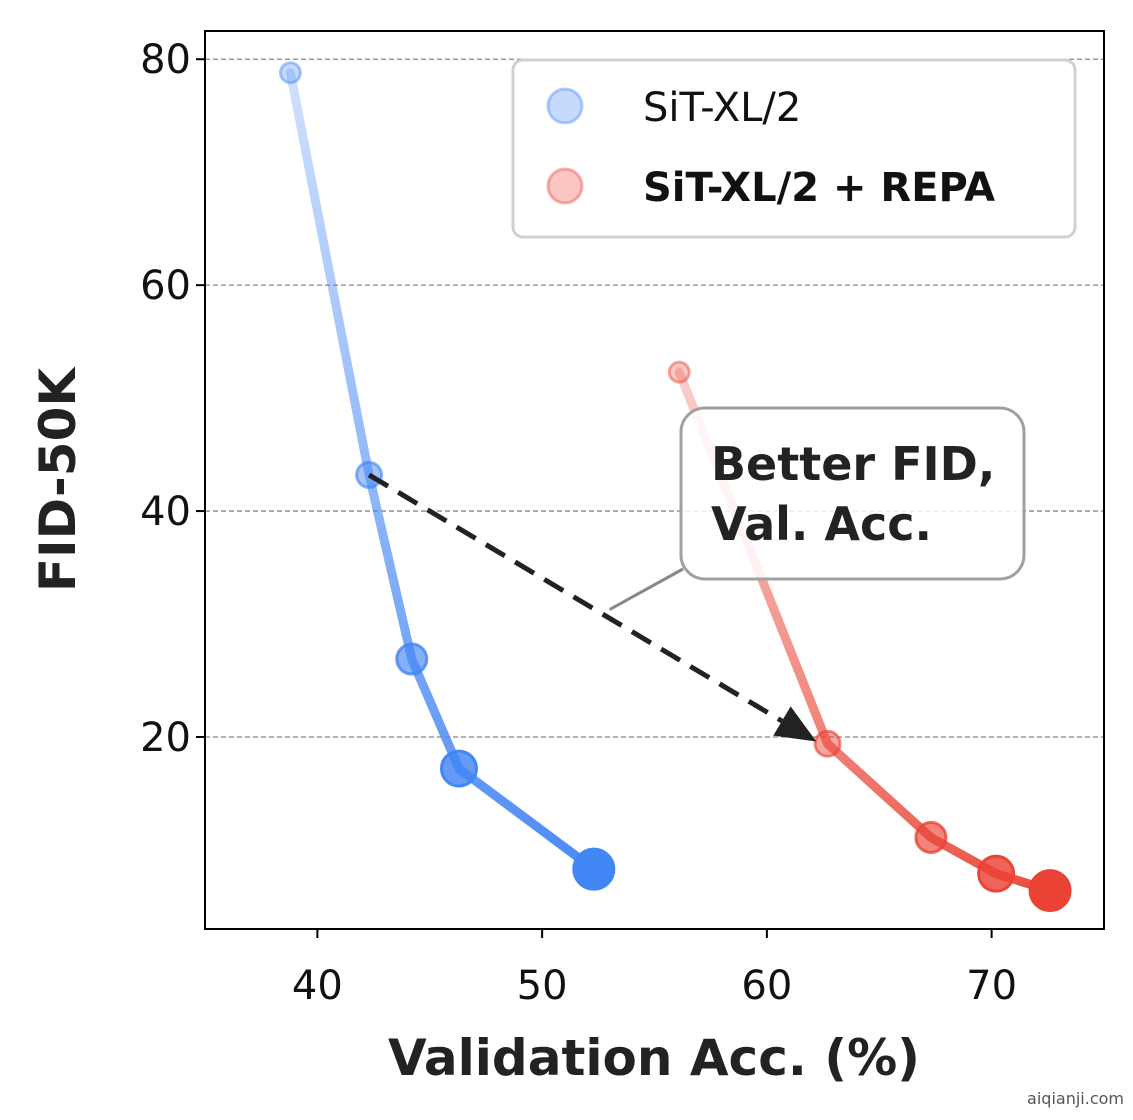 The image size is (1133, 1120). What do you see at coordinates (852, 493) in the screenshot?
I see `annotation-box` at bounding box center [852, 493].